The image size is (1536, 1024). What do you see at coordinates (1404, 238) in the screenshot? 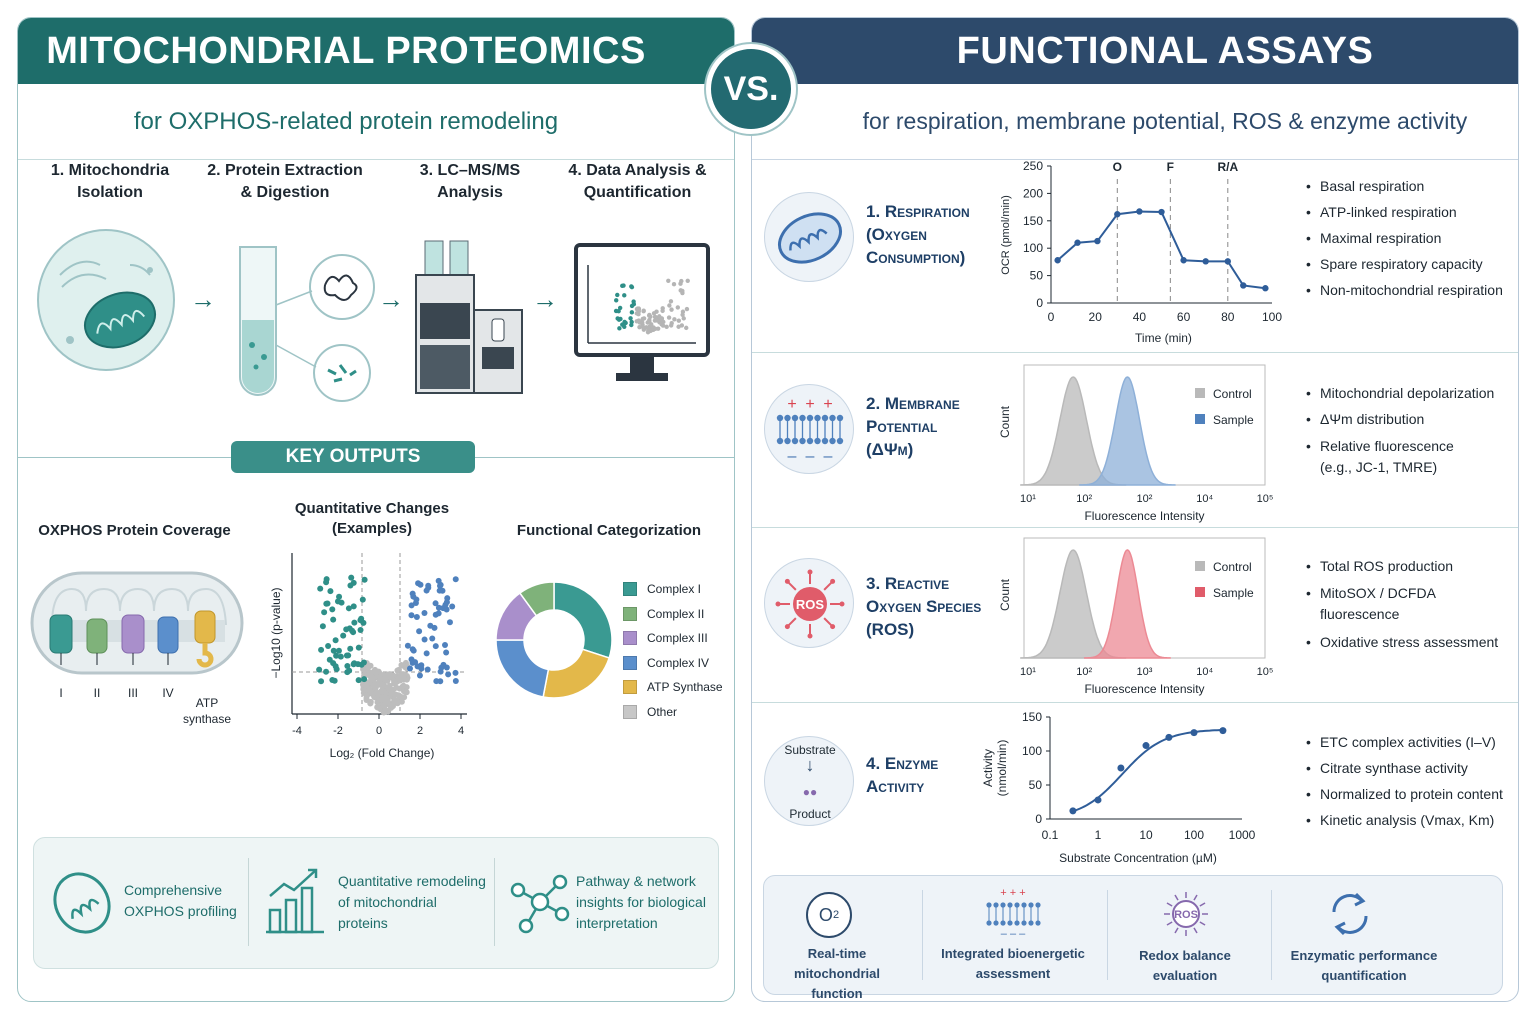
I see `bullet: Maximal respiration` at bounding box center [1404, 238].